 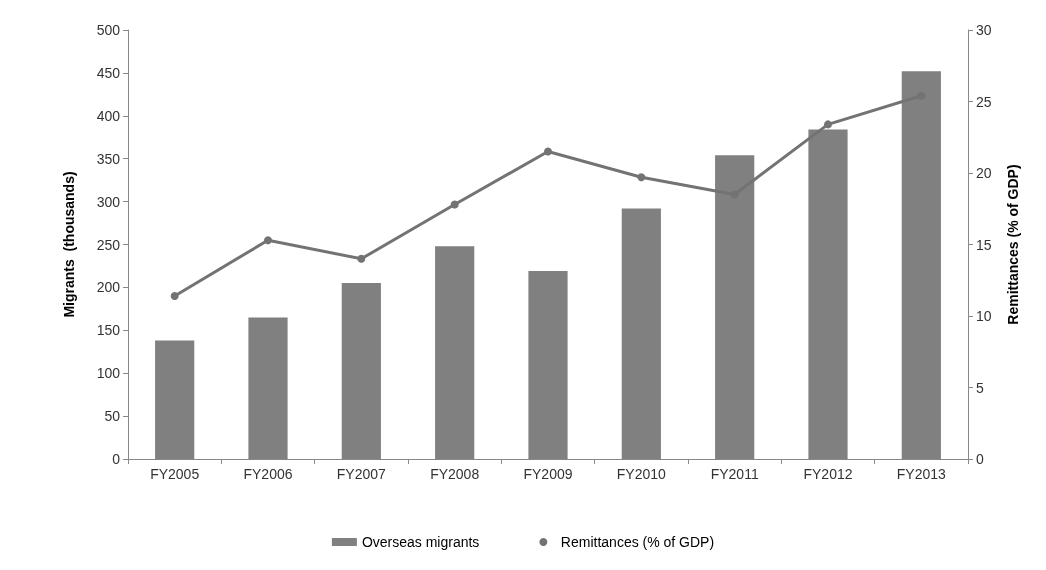 What do you see at coordinates (108, 373) in the screenshot?
I see `y-tick-label: 100` at bounding box center [108, 373].